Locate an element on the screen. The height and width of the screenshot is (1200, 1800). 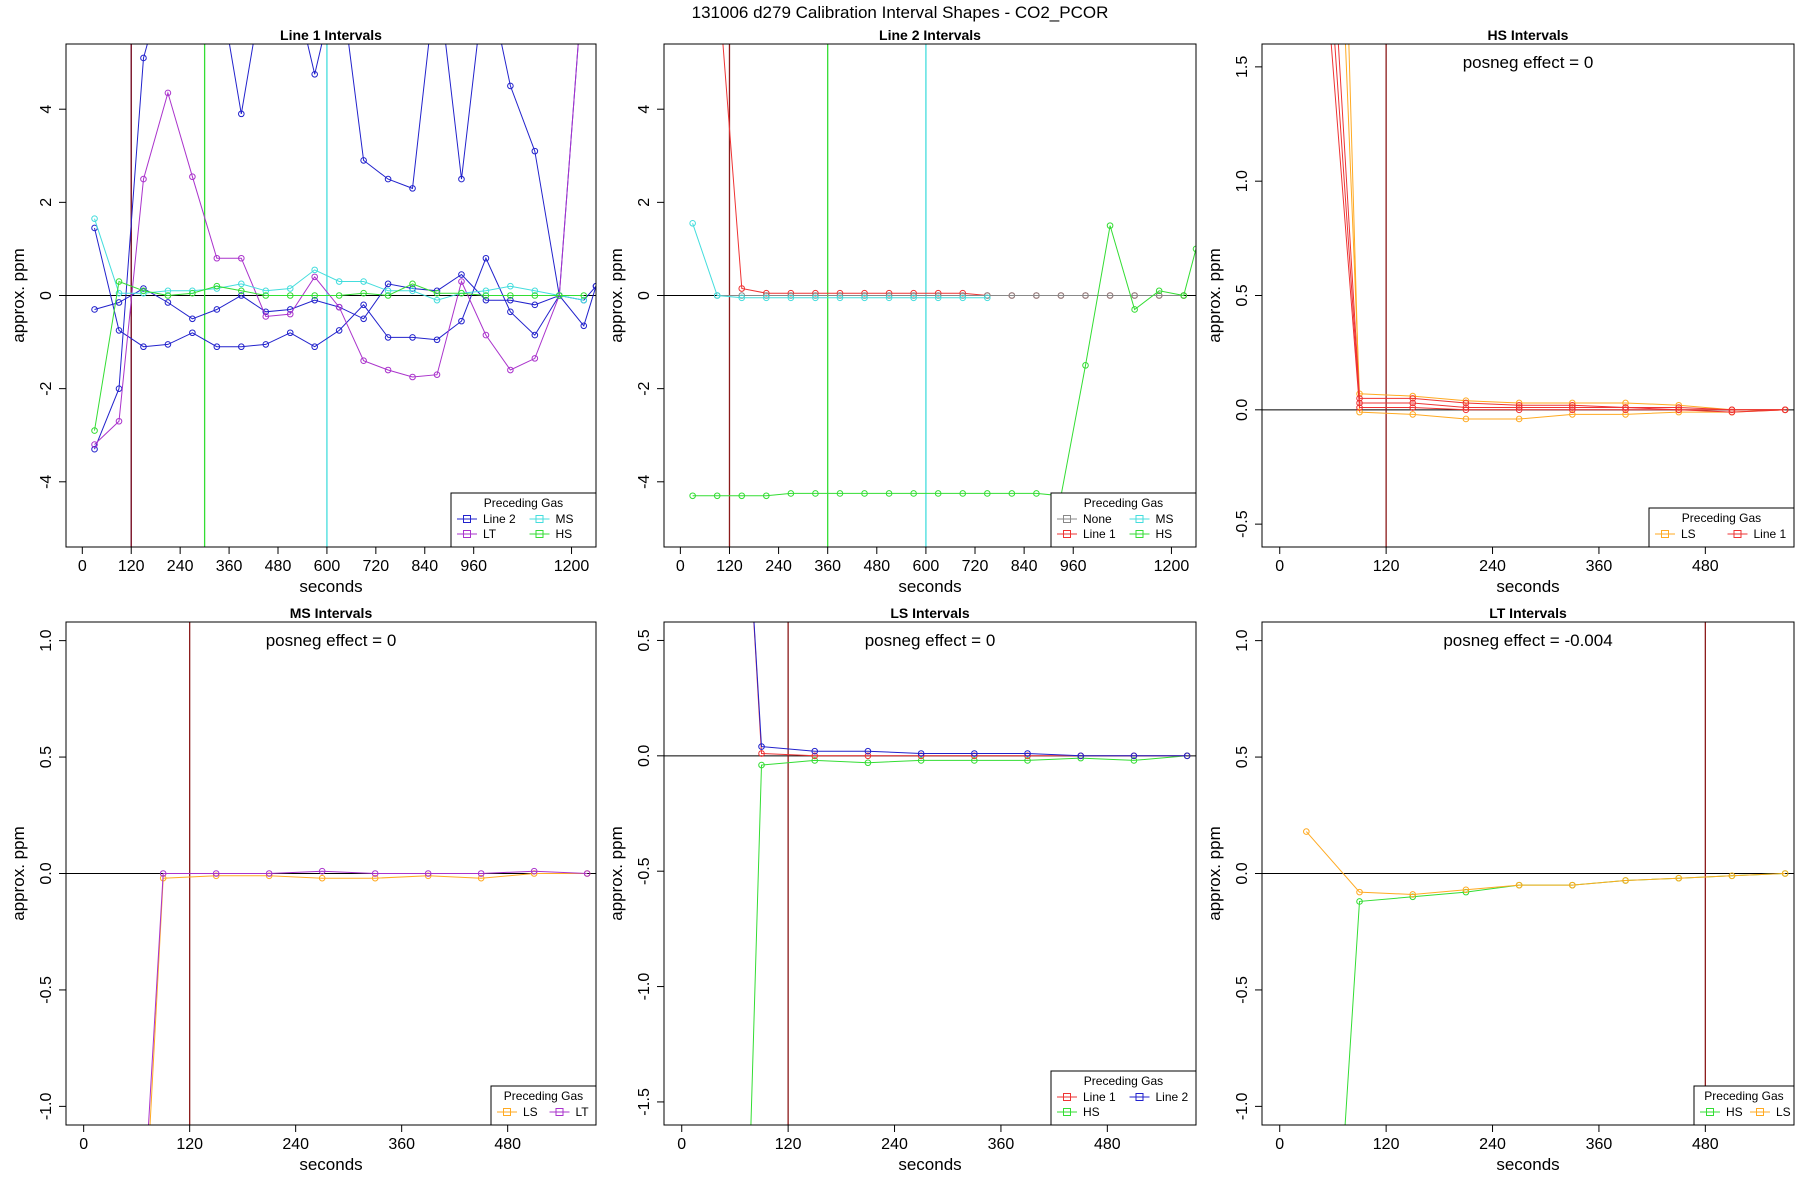
x-tick-label: 960 is located at coordinates (1073, 566).